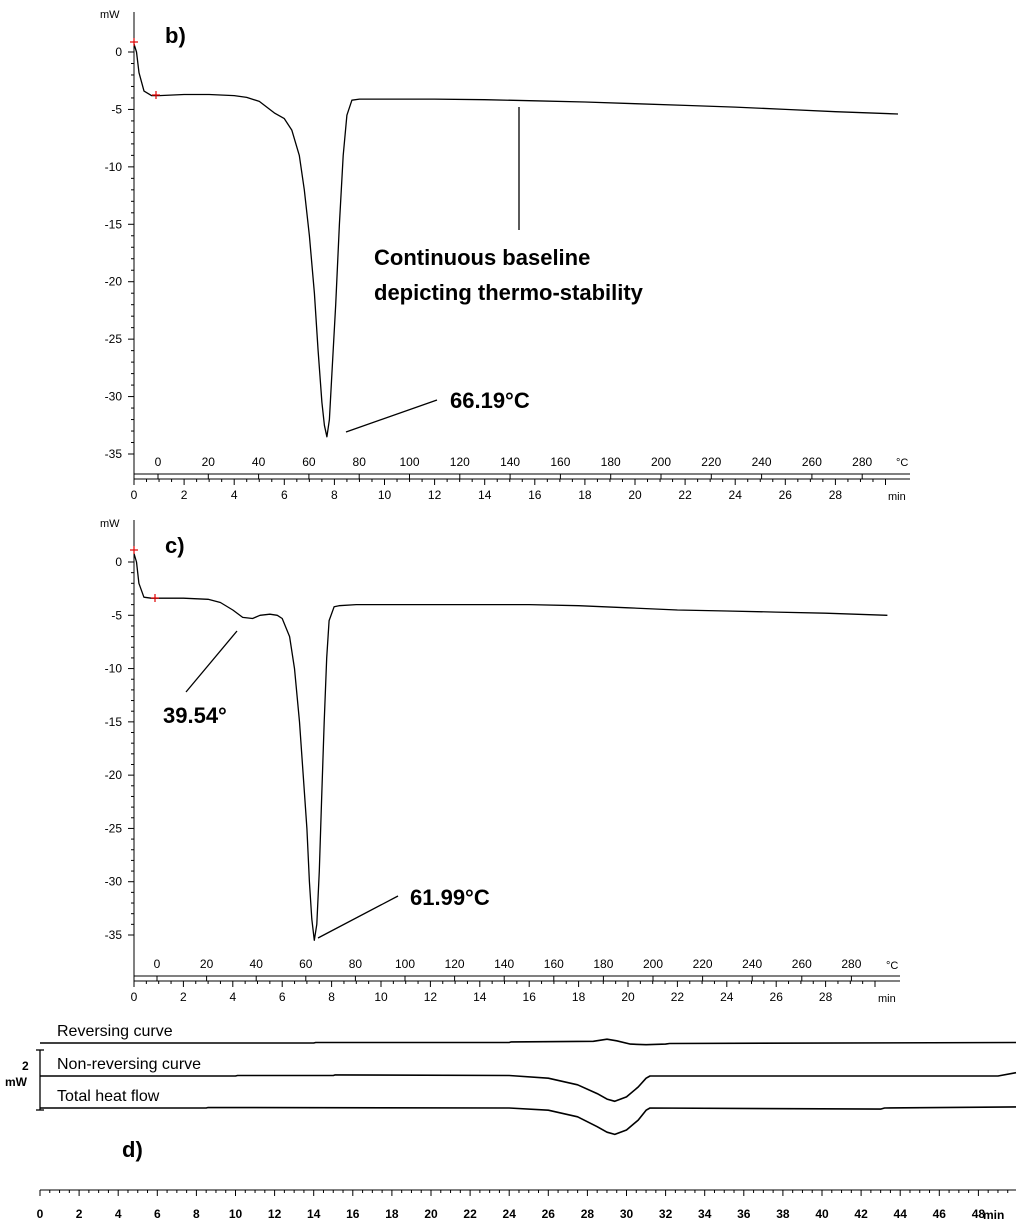 The image size is (1024, 1223). What do you see at coordinates (554, 964) in the screenshot?
I see `panel-c-x2-tick-label: 160` at bounding box center [554, 964].